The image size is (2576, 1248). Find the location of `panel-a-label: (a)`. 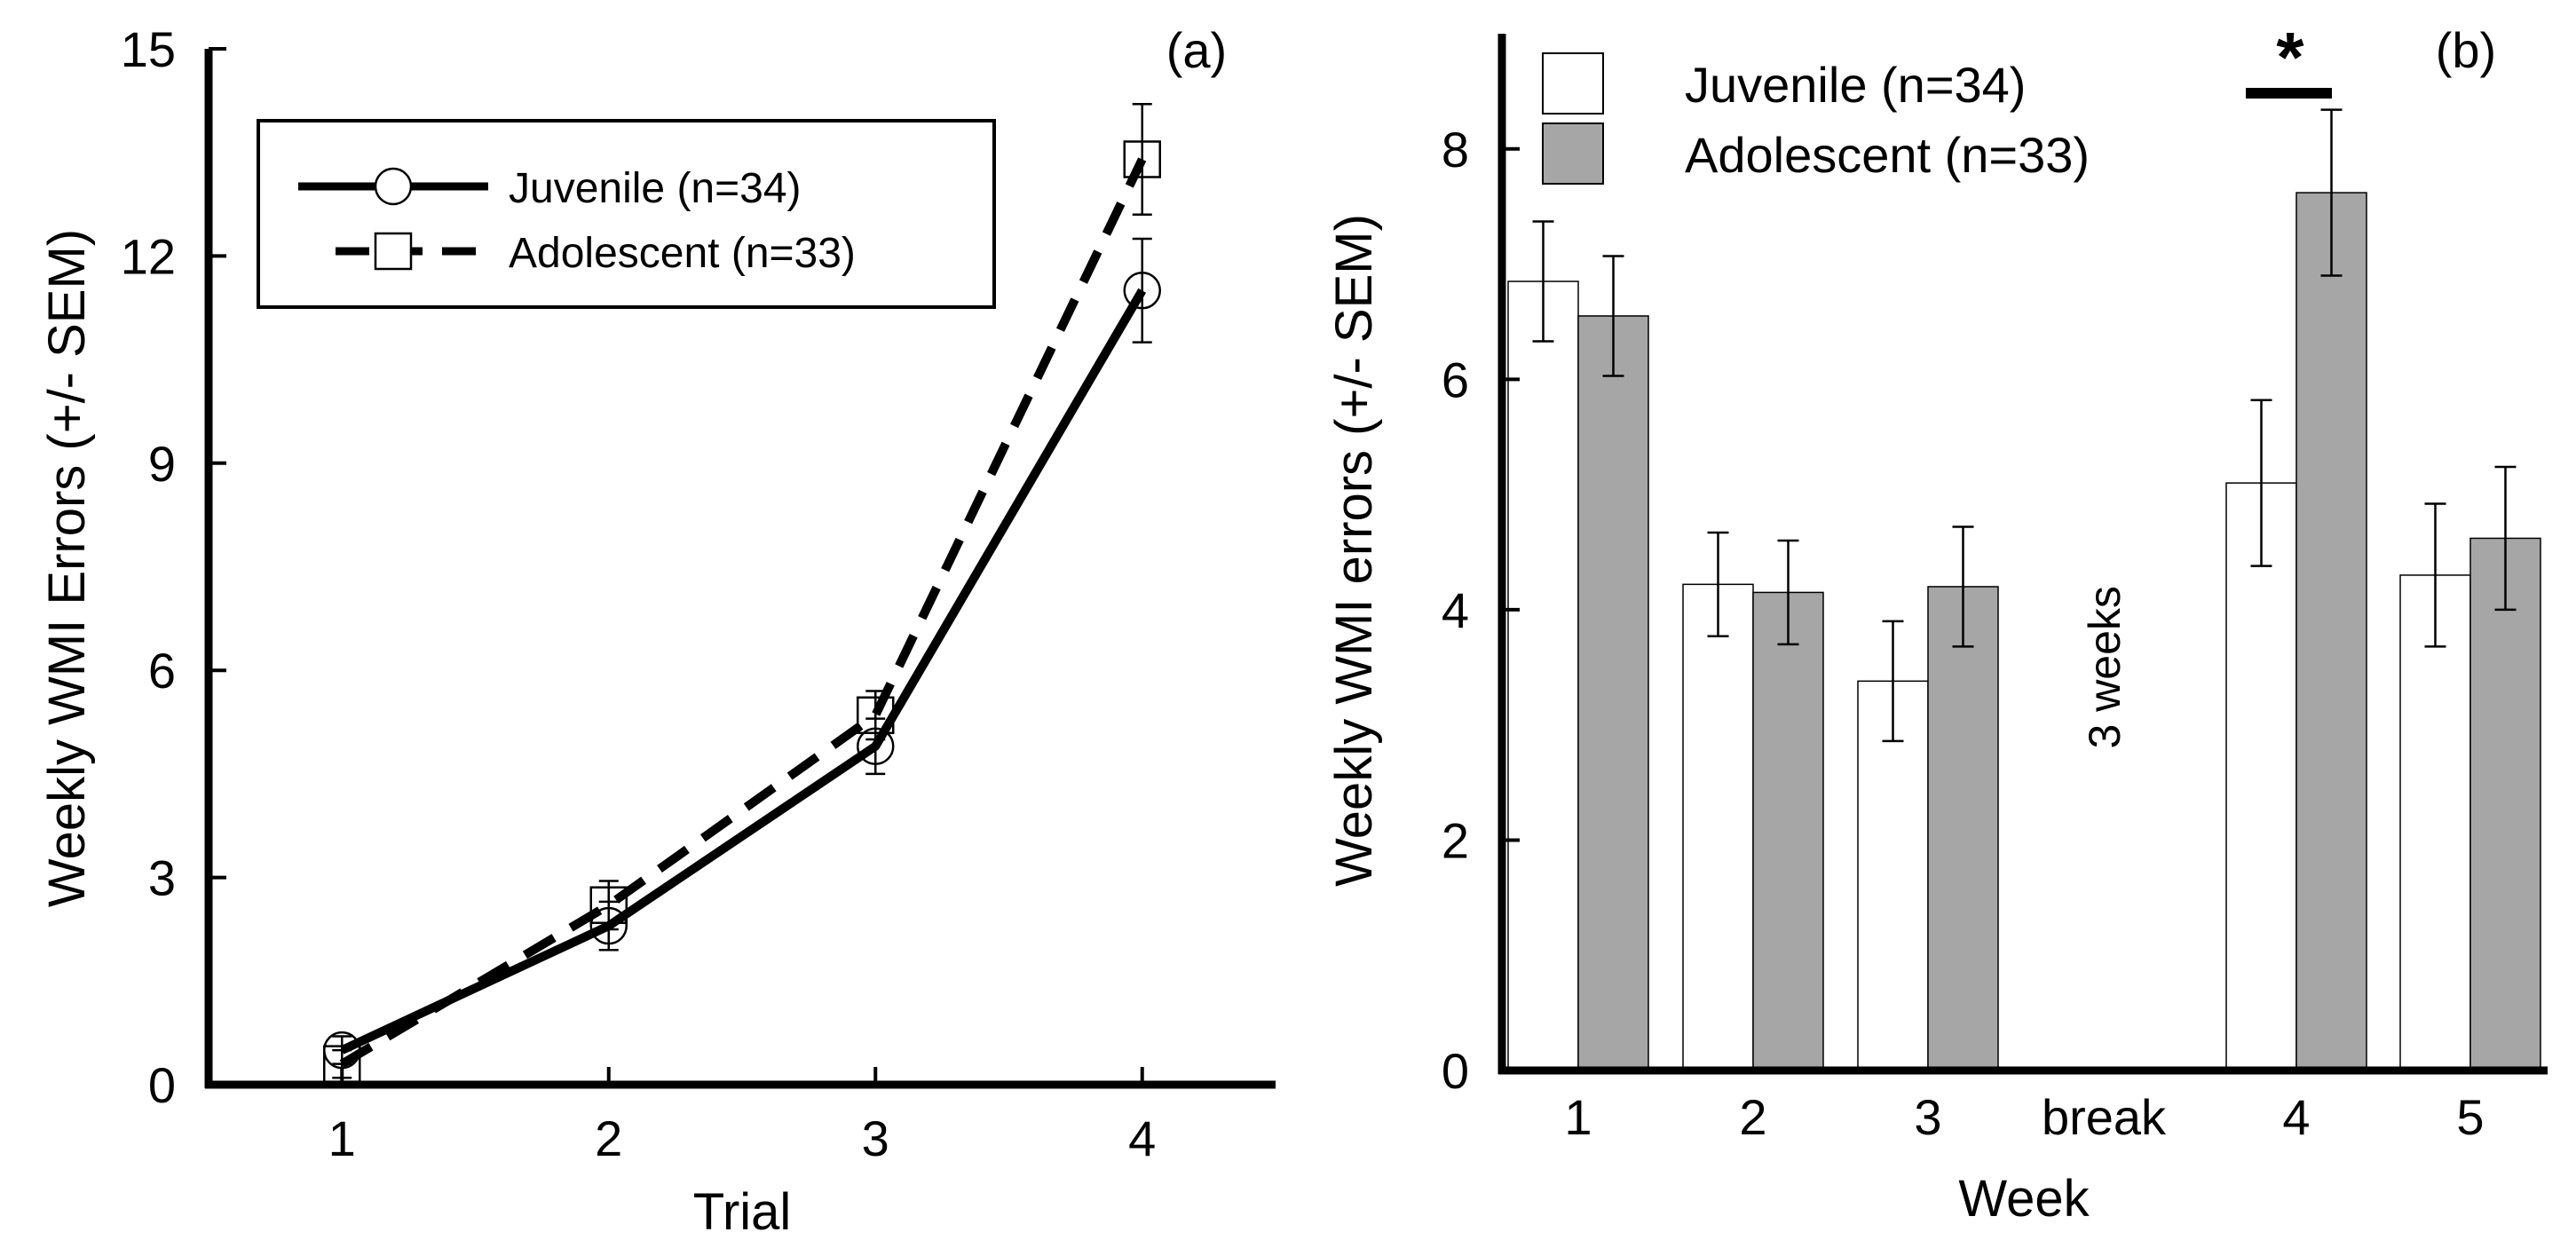

panel-a-label: (a) is located at coordinates (1196, 50).